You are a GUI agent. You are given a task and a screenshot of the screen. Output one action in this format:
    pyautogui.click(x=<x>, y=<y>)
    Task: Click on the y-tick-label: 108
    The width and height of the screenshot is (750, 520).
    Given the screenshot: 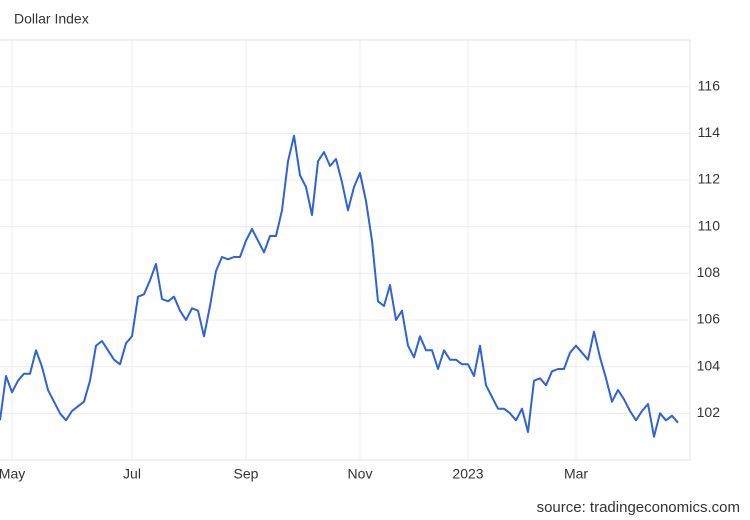 What is the action you would take?
    pyautogui.click(x=709, y=272)
    